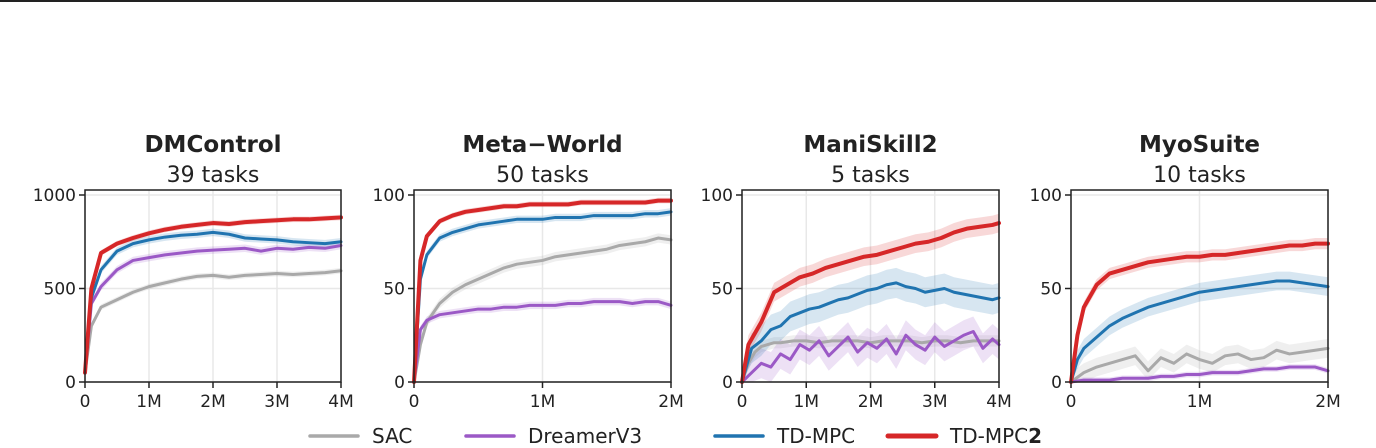  Describe the element at coordinates (542, 145) in the screenshot. I see `panel-title: Meta−World` at that location.